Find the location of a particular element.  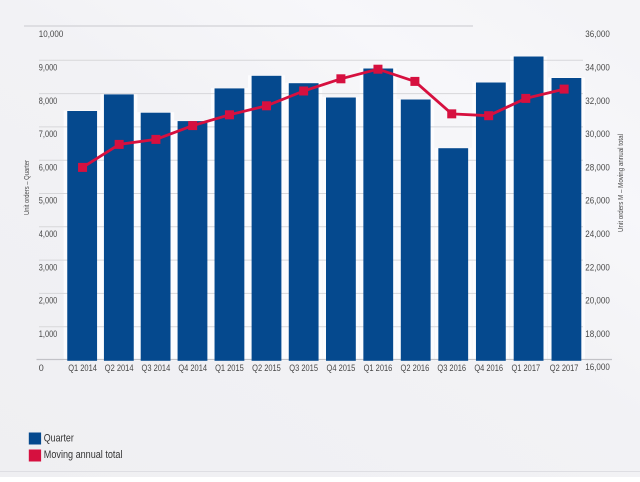

svg-text: 24,000 is located at coordinates (597, 234).